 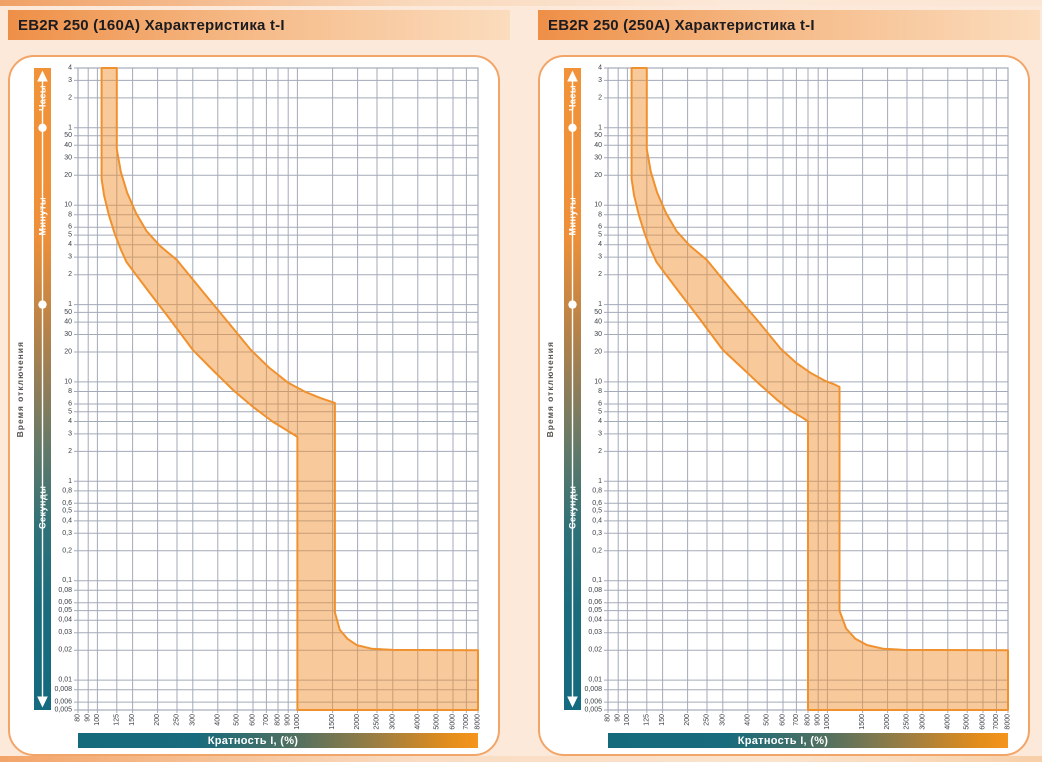 What do you see at coordinates (572, 76) in the screenshot?
I see `arrow-up-icon` at bounding box center [572, 76].